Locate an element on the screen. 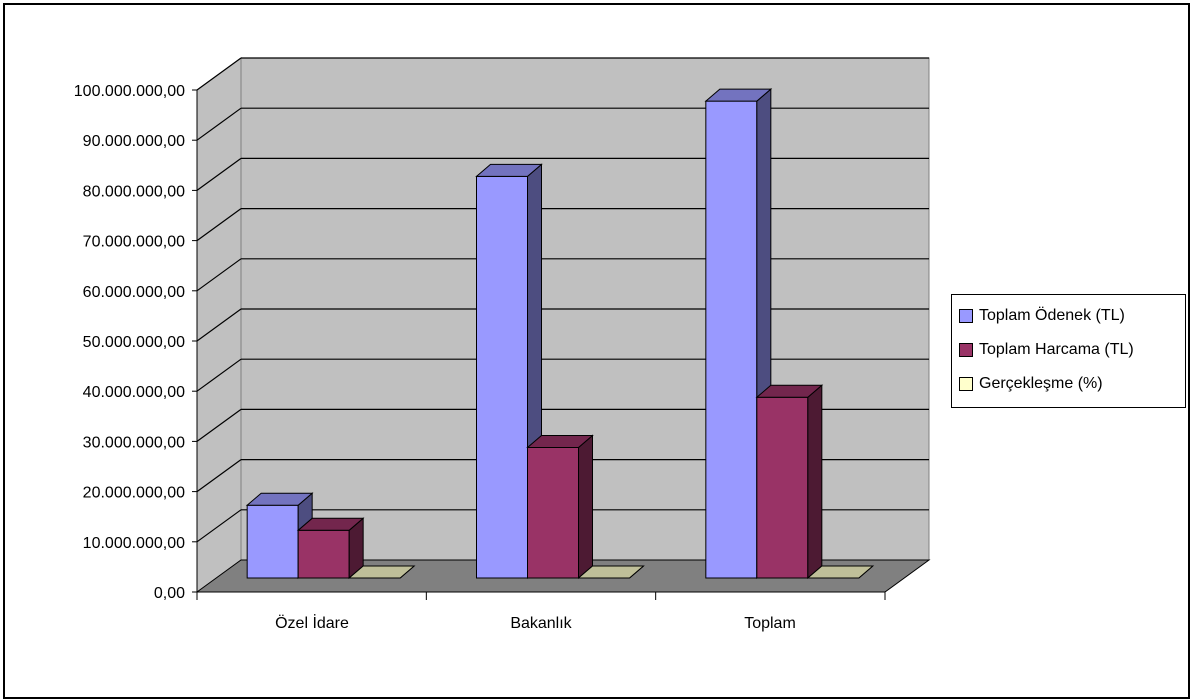 This screenshot has width=1192, height=700. y-tick-label: 60.000.000,00 is located at coordinates (134, 292).